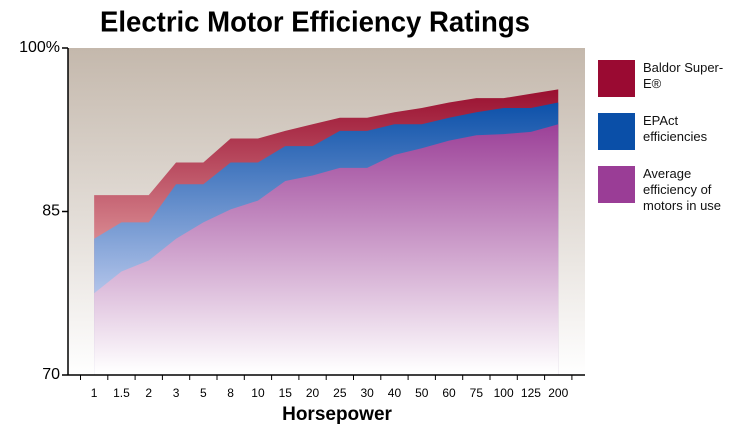 The width and height of the screenshot is (730, 427). What do you see at coordinates (51, 211) in the screenshot?
I see `y-tick-label: 85` at bounding box center [51, 211].